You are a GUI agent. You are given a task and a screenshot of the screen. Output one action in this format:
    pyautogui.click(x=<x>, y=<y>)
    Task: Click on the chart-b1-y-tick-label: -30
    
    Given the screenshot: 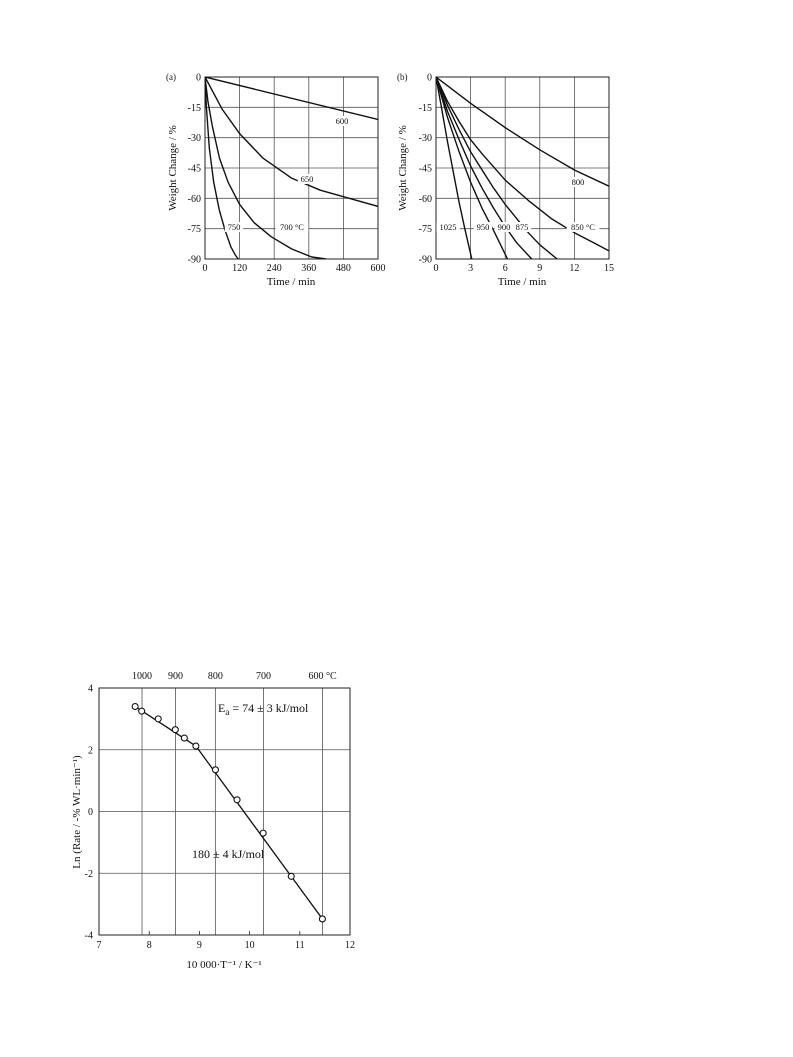 What is the action you would take?
    pyautogui.click(x=425, y=138)
    